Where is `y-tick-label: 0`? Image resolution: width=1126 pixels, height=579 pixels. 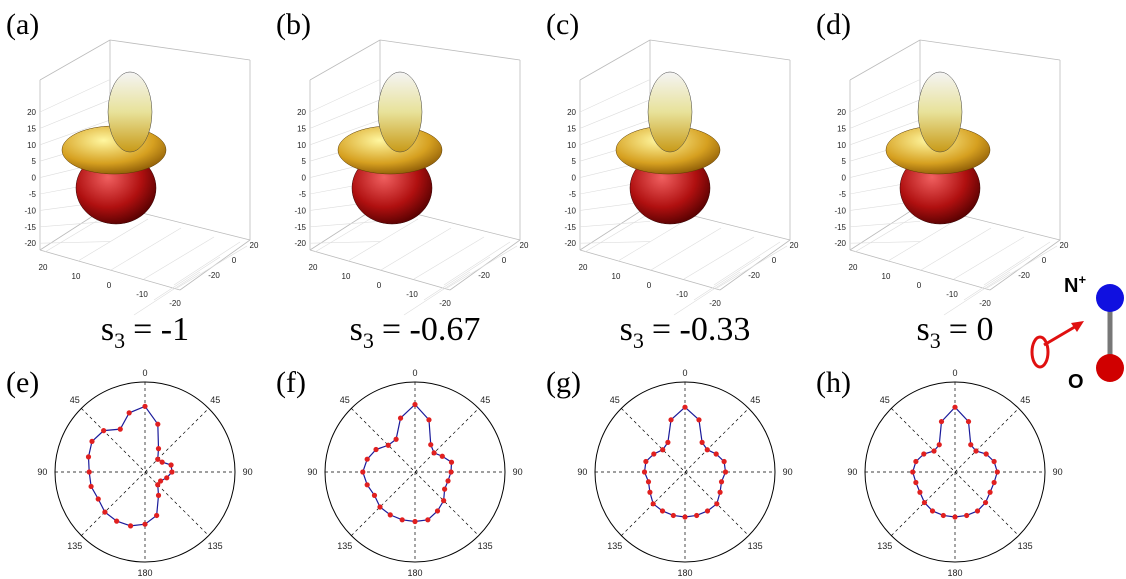
y-tick-label: 0 is located at coordinates (774, 260).